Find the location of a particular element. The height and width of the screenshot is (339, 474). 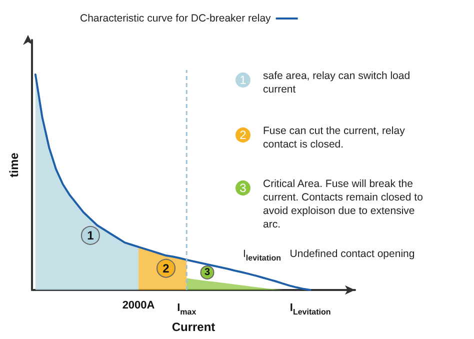

x-axis-title: Current is located at coordinates (194, 327).